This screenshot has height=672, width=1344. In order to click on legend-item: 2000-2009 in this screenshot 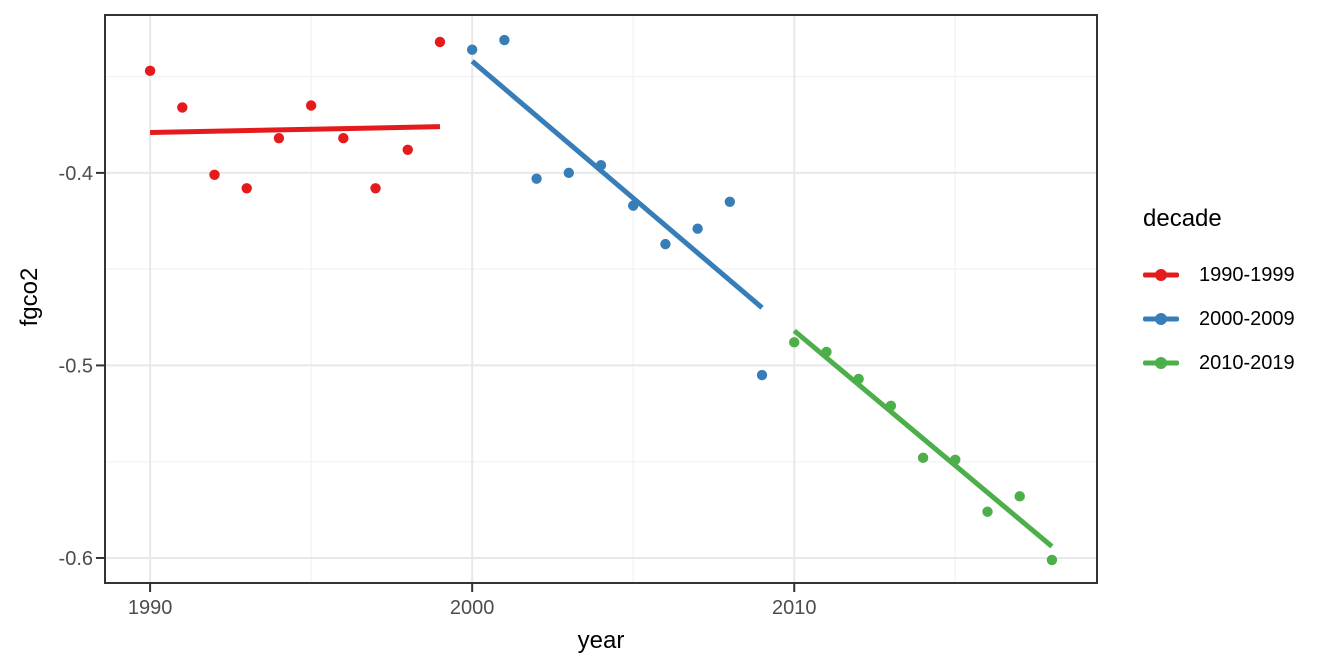, I will do `click(1219, 319)`.